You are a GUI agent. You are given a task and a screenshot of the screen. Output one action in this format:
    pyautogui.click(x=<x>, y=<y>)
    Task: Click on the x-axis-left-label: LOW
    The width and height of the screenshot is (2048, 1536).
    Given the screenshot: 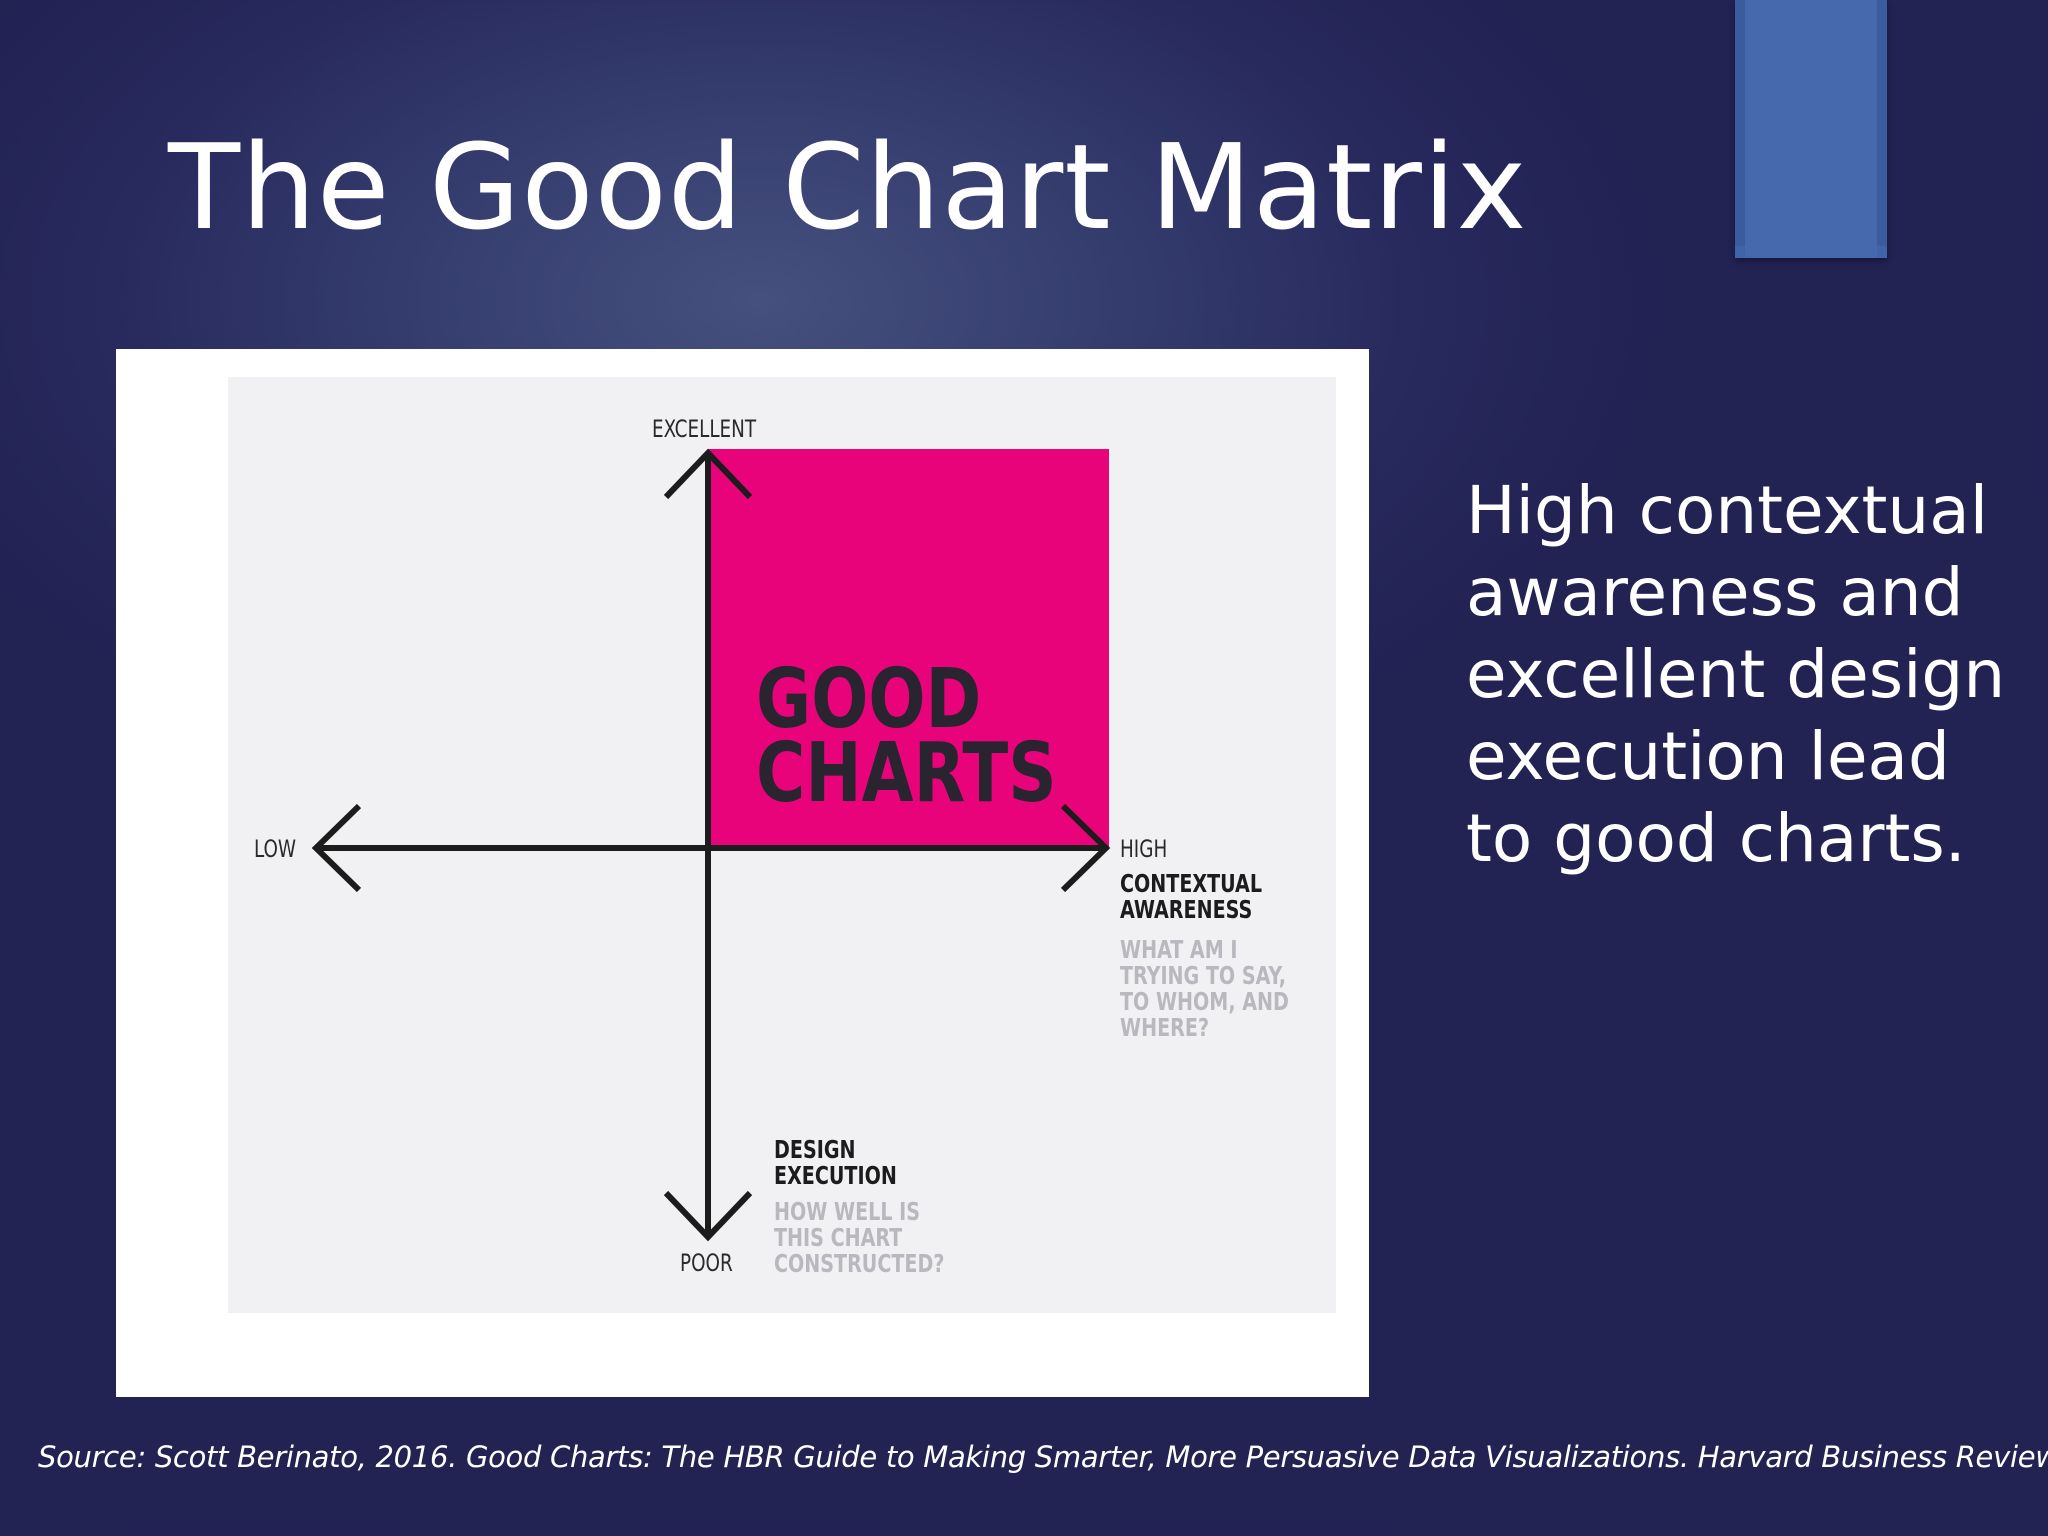 What is the action you would take?
    pyautogui.click(x=275, y=849)
    